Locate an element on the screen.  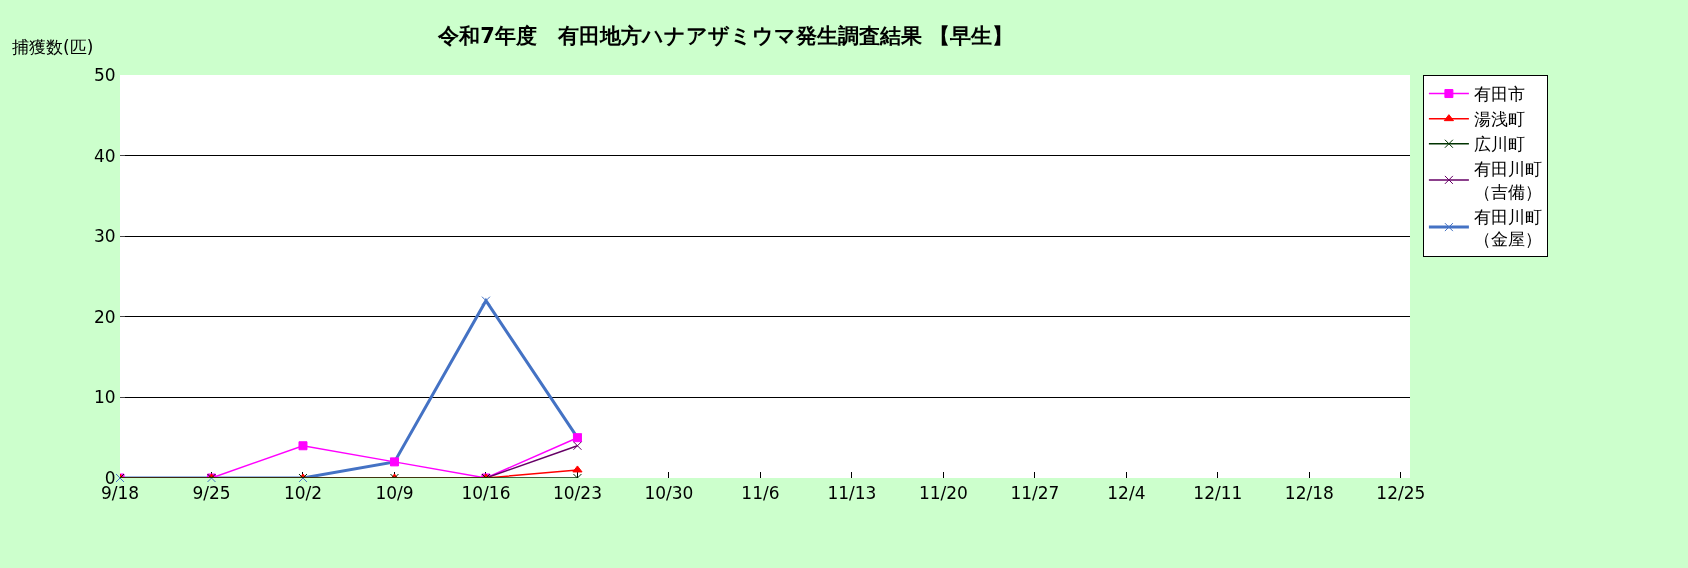
legend-label: 有田川町（吉備） is located at coordinates (1507, 180).